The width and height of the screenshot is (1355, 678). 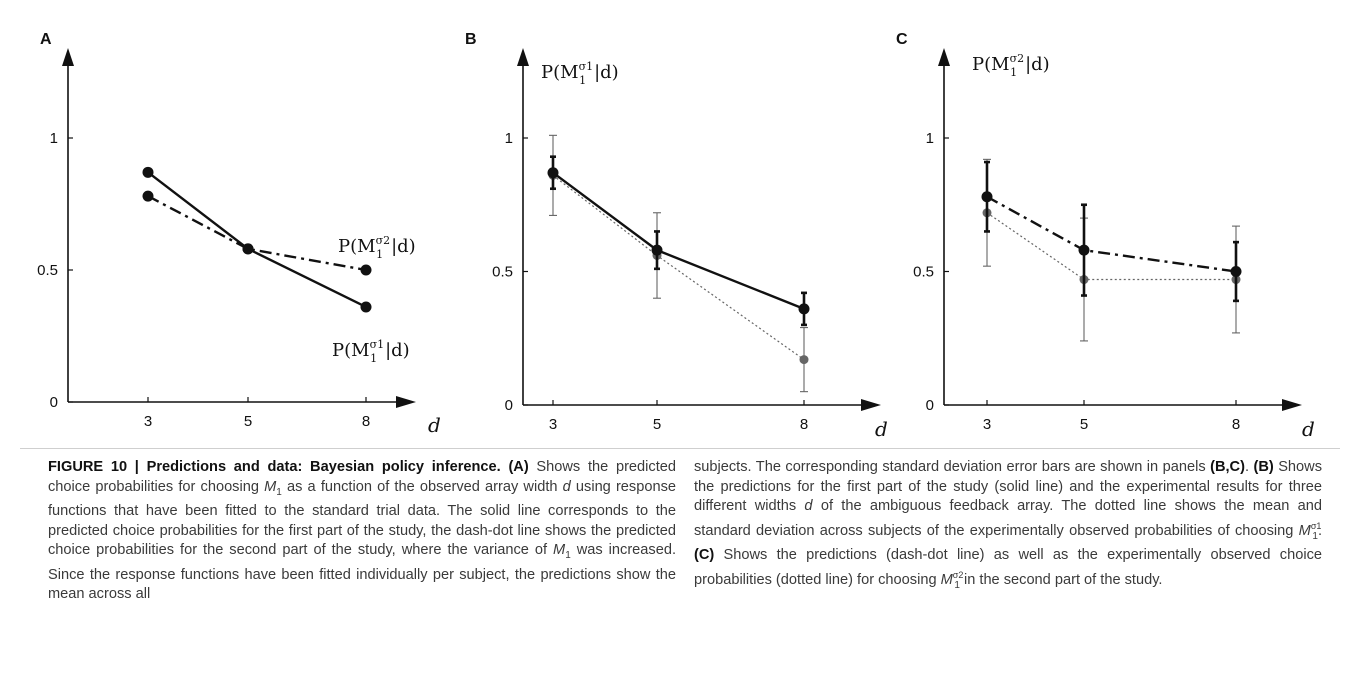 I want to click on caption-fragment: (B,C), so click(x=1227, y=467).